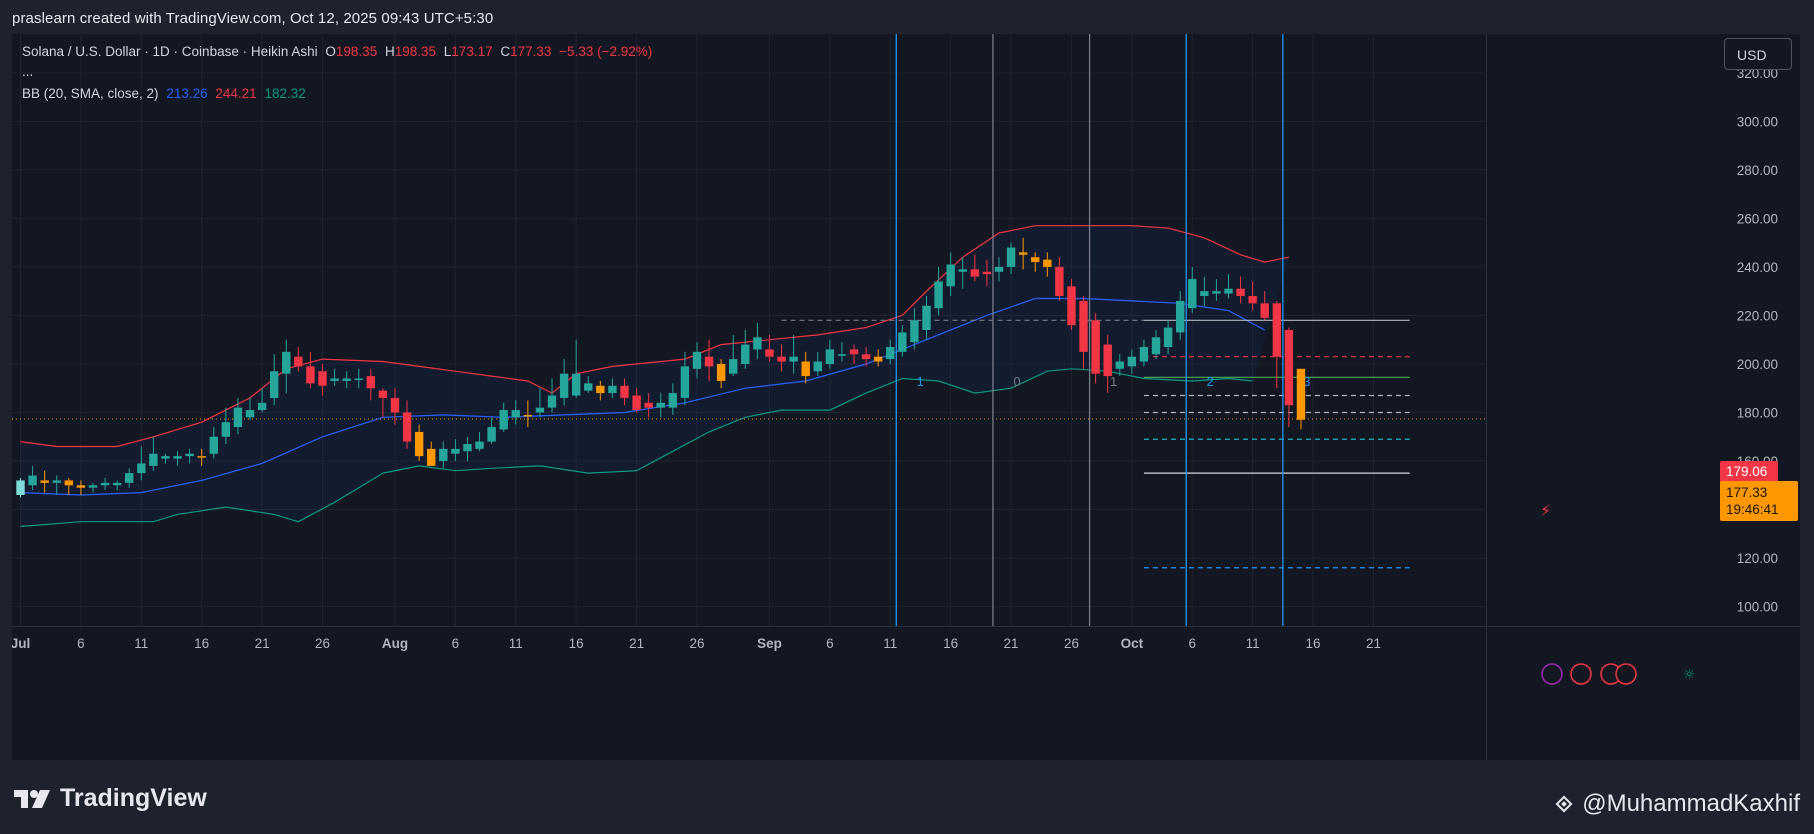 This screenshot has width=1814, height=834. I want to click on tradingview-brand-text: TradingView, so click(133, 798).